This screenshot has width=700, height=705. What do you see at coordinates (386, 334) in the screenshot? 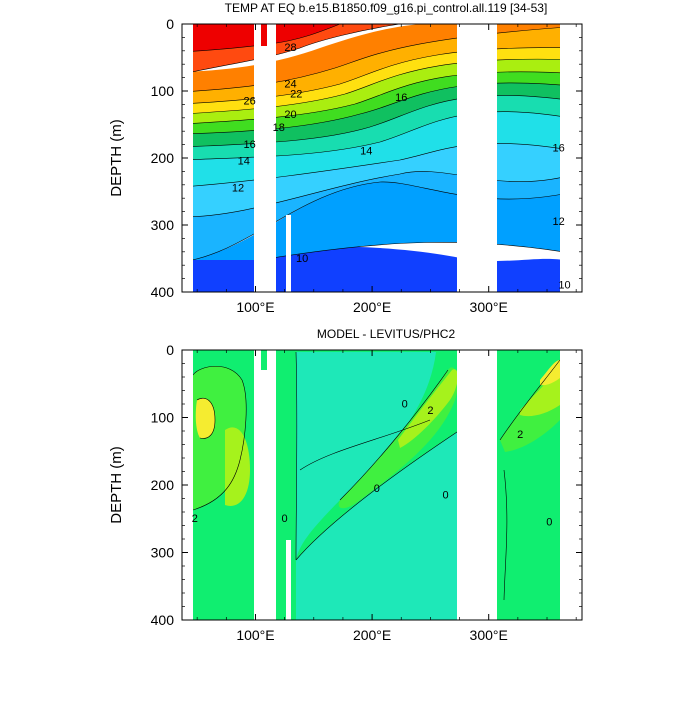
I see `difference-panel-title: MODEL - LEVITUS/PHC2` at bounding box center [386, 334].